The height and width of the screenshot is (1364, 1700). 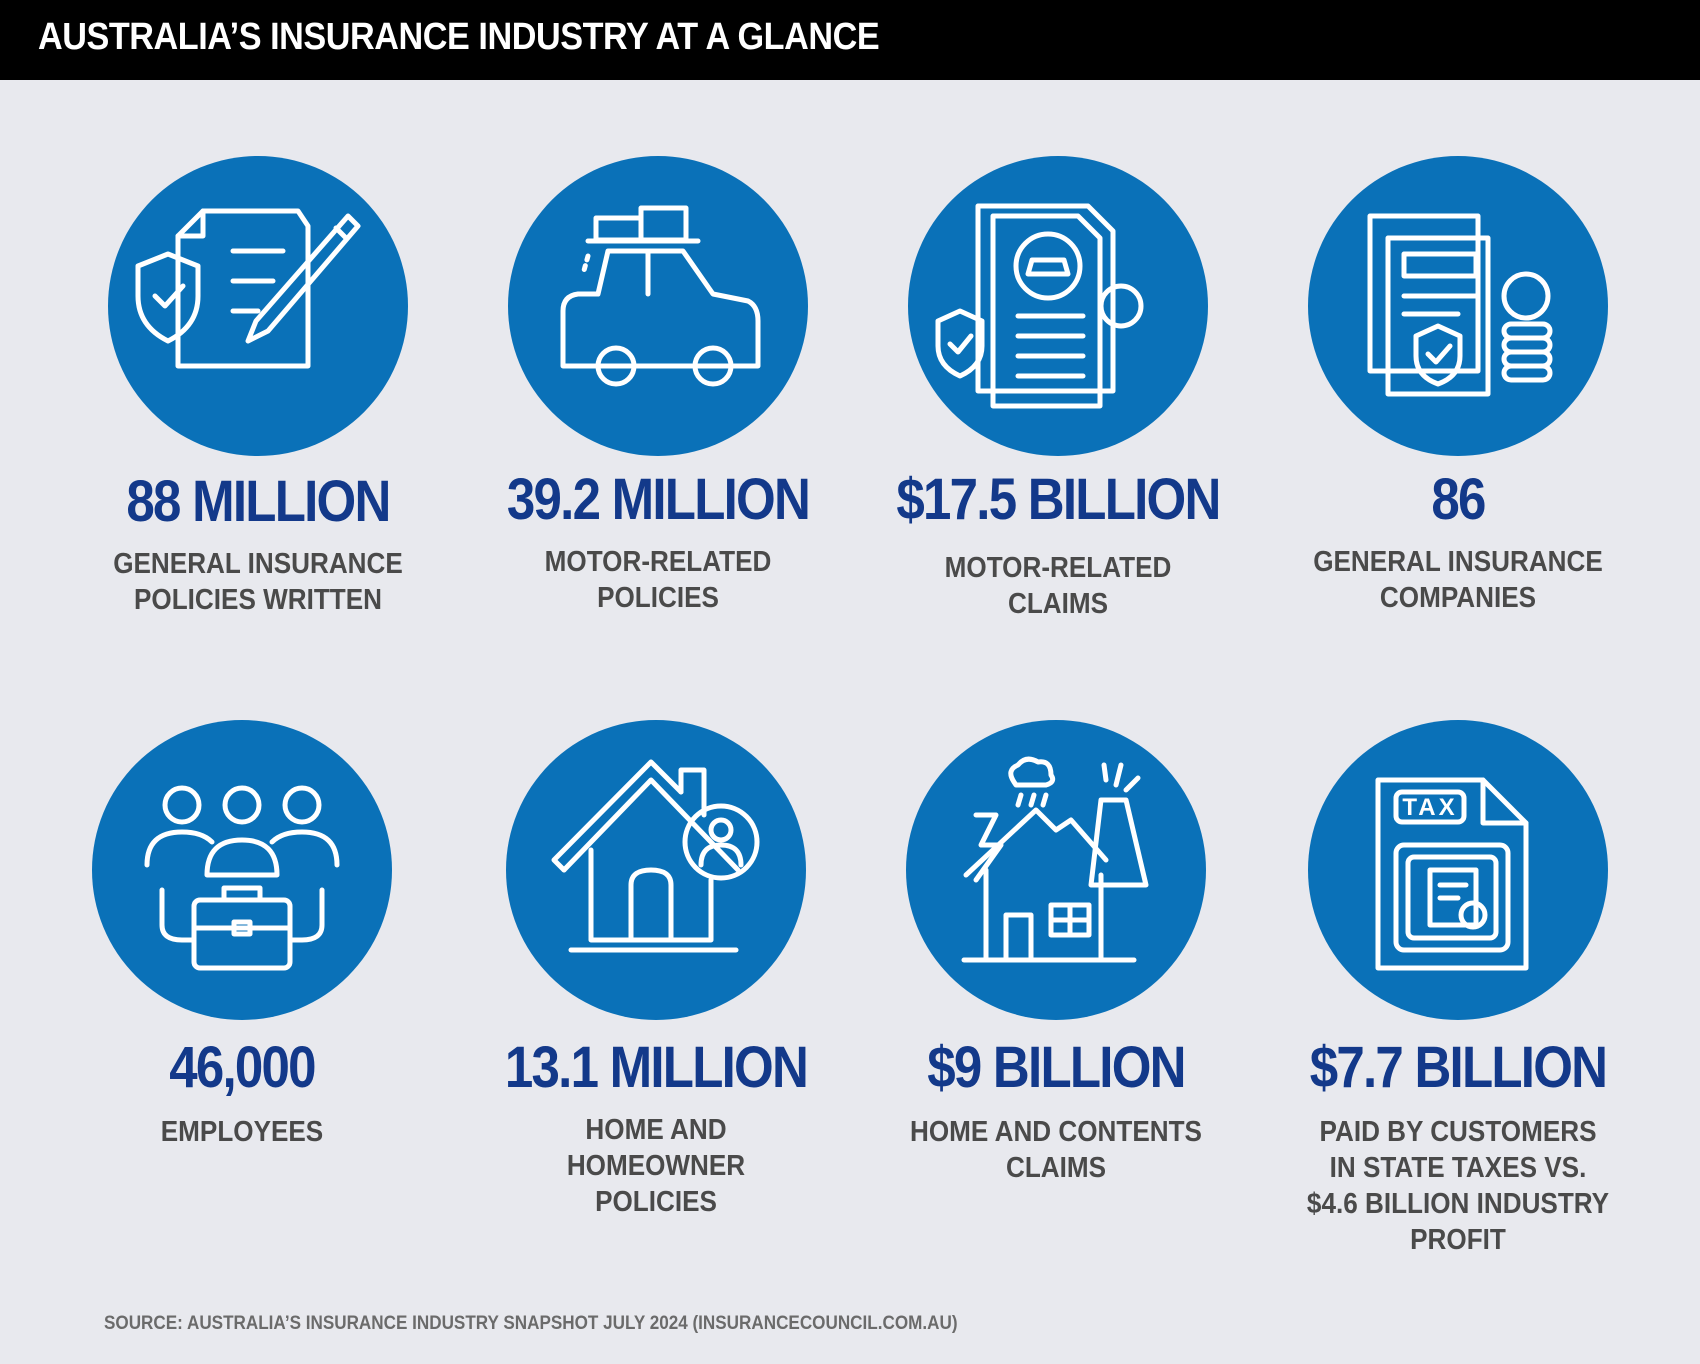 I want to click on stat-value-home-policies: 13.1 MILLION, so click(x=656, y=1067).